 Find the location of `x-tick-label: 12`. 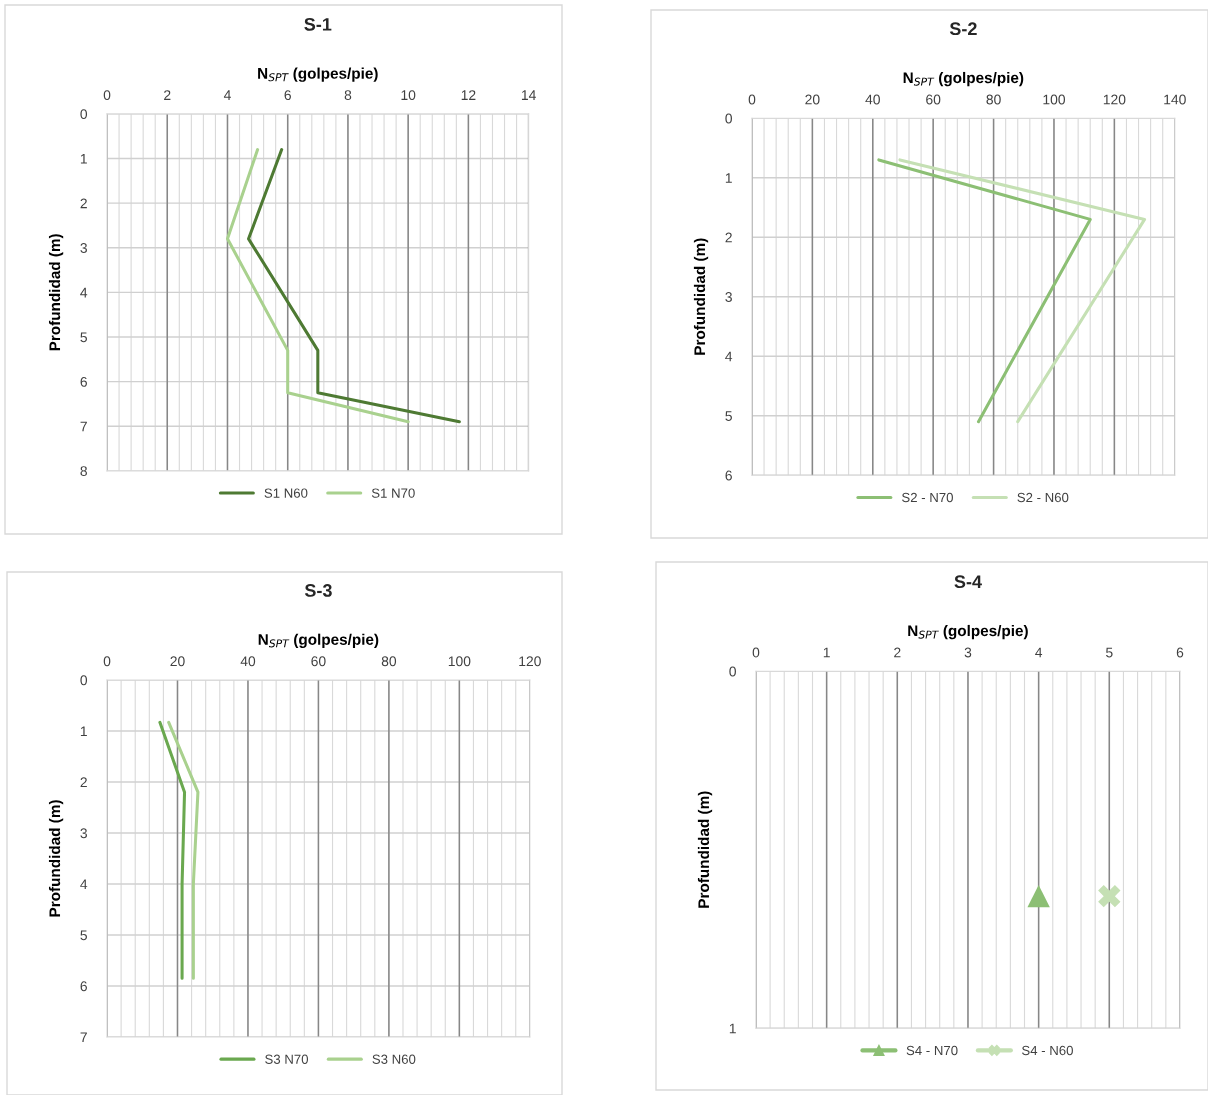

x-tick-label: 12 is located at coordinates (468, 95).